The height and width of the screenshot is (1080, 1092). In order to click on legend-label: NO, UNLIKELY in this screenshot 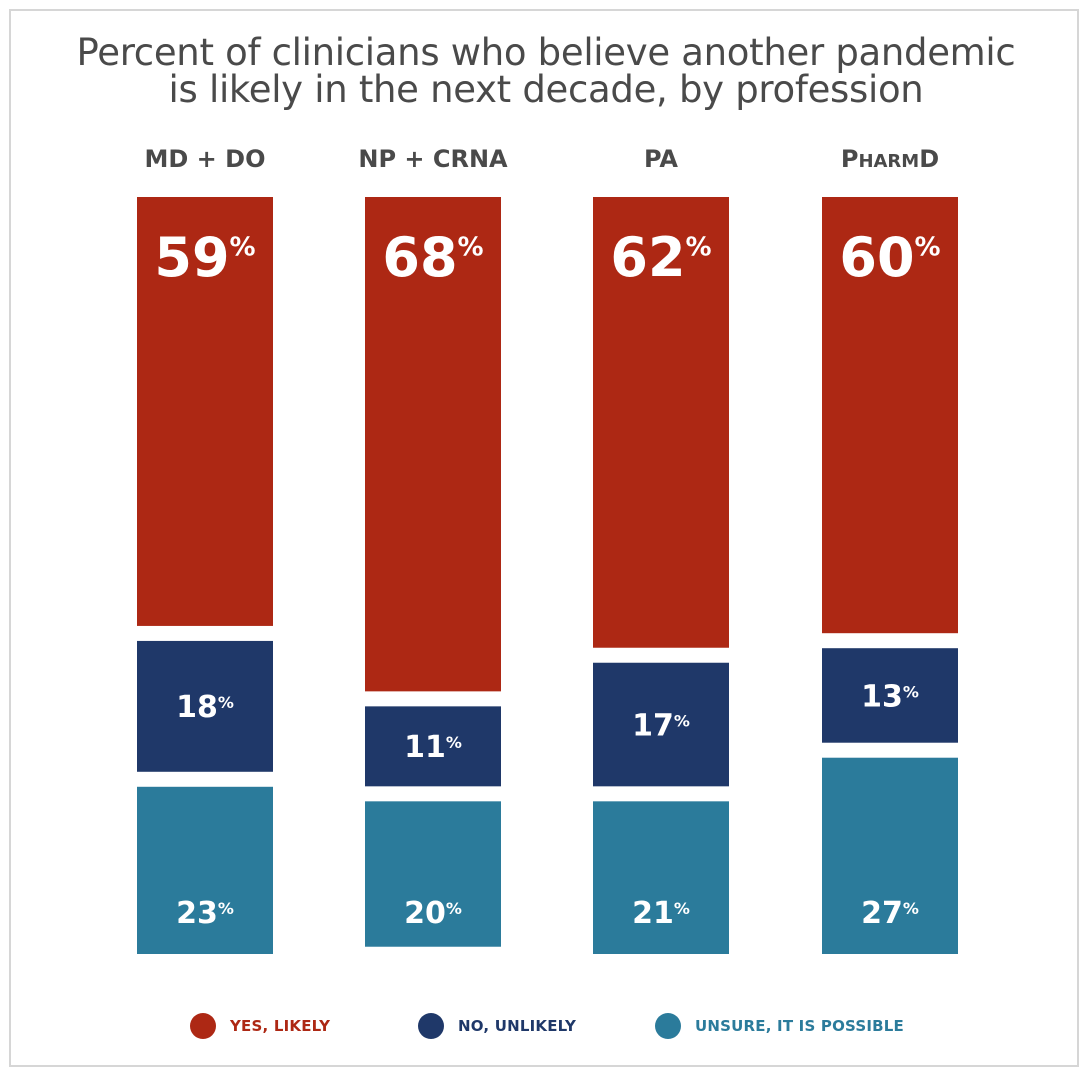, I will do `click(517, 1026)`.